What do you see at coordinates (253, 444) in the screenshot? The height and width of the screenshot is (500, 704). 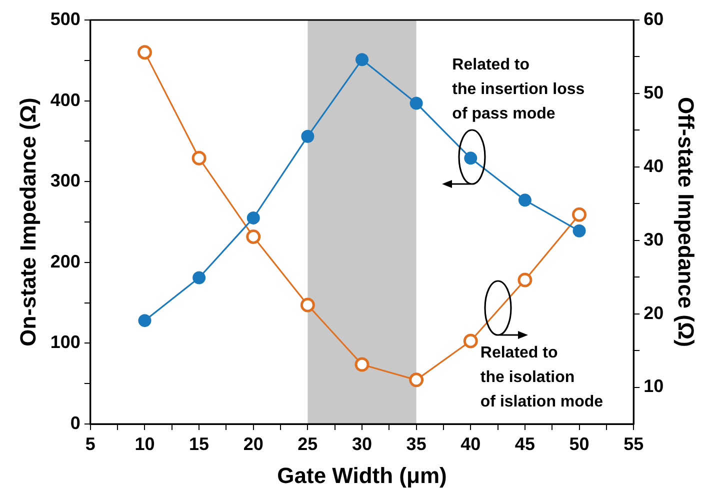 I see `x-tick-label: 20` at bounding box center [253, 444].